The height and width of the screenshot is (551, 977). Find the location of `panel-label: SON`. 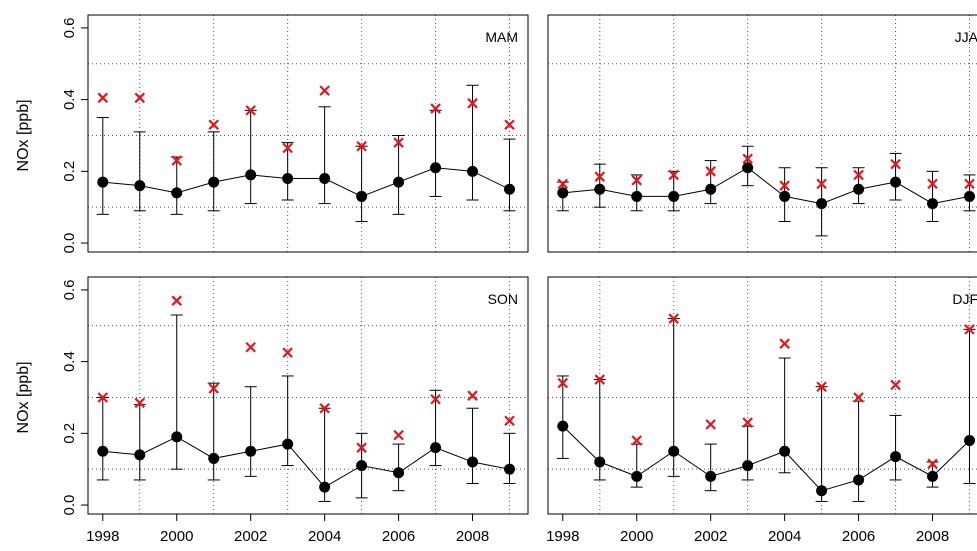

panel-label: SON is located at coordinates (503, 299).